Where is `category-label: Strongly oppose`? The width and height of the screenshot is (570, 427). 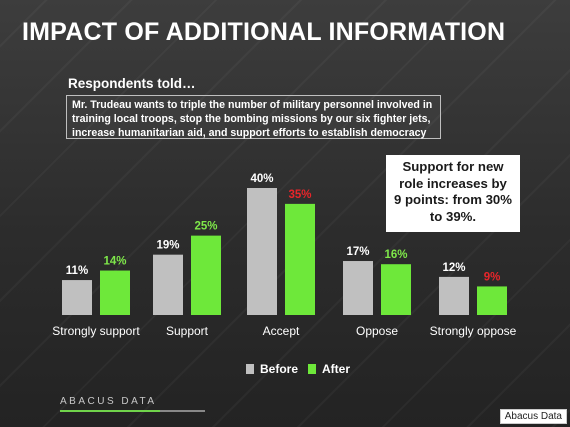
category-label: Strongly oppose is located at coordinates (473, 331).